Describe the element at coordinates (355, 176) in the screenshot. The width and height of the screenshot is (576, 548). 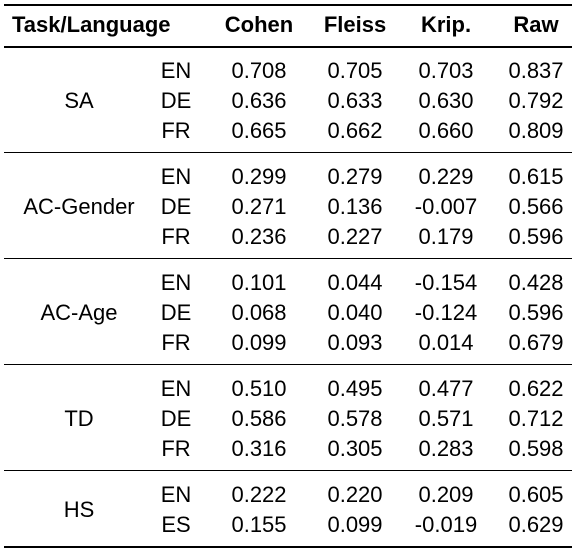
I see `fleiss-cell: 0.279` at that location.